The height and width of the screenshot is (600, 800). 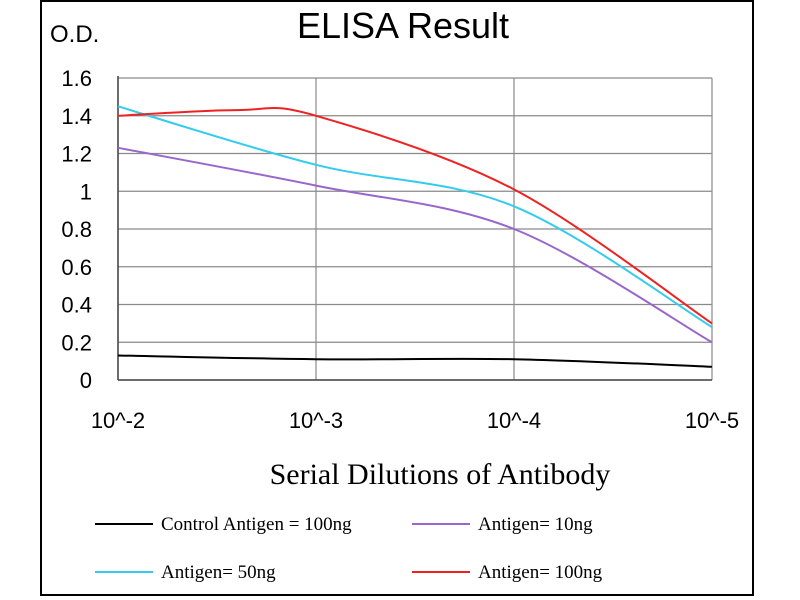 I want to click on y-tick-label: 0.8, so click(x=76, y=229).